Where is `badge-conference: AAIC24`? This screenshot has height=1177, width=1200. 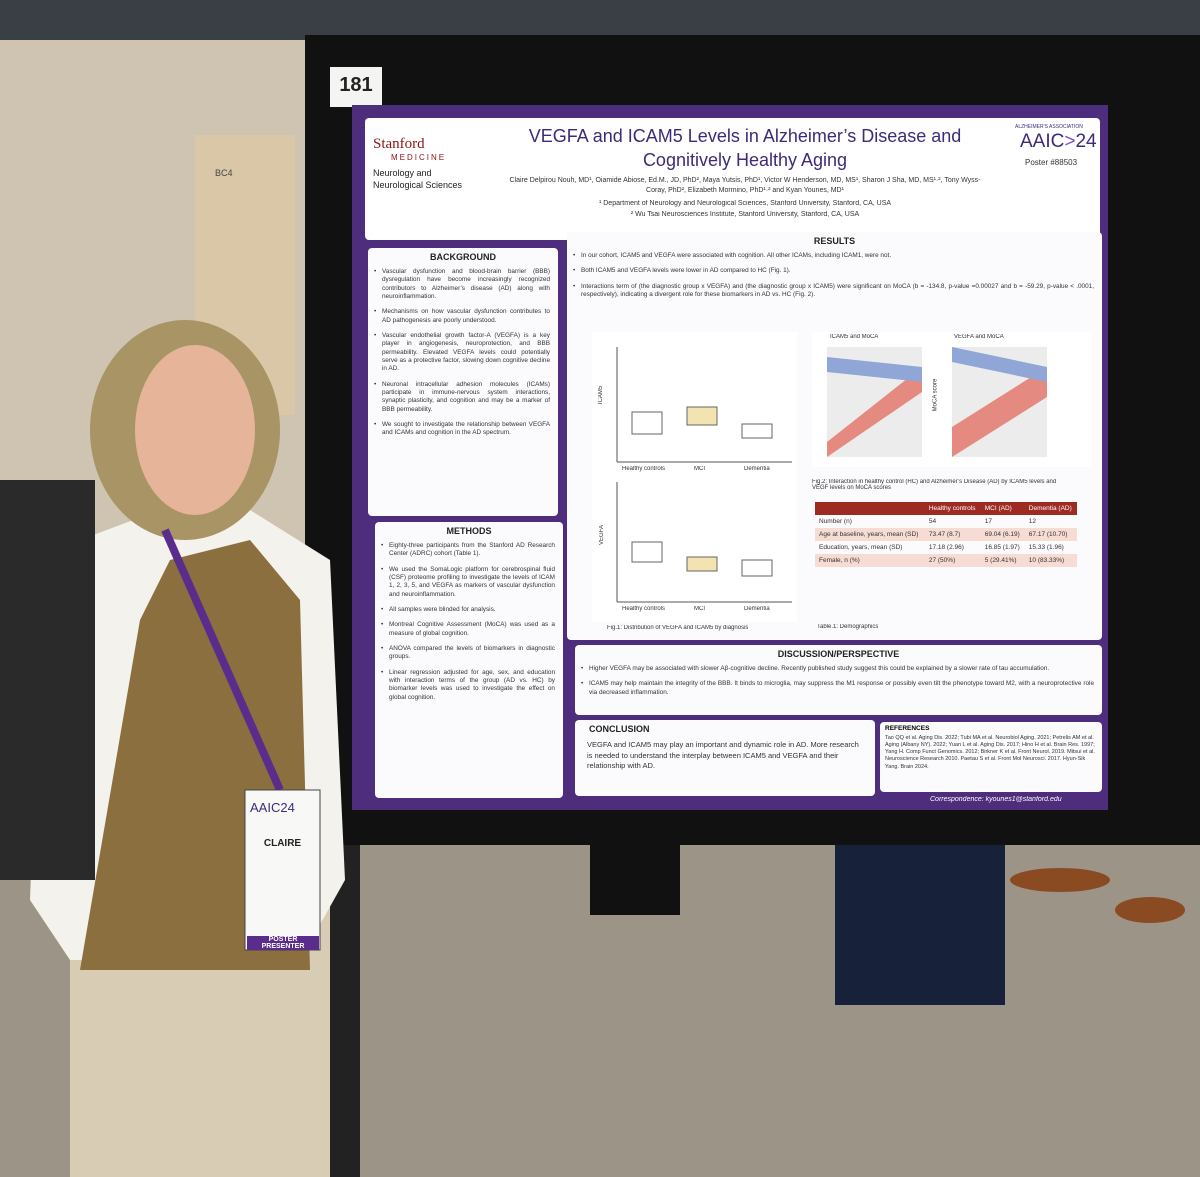 badge-conference: AAIC24 is located at coordinates (272, 807).